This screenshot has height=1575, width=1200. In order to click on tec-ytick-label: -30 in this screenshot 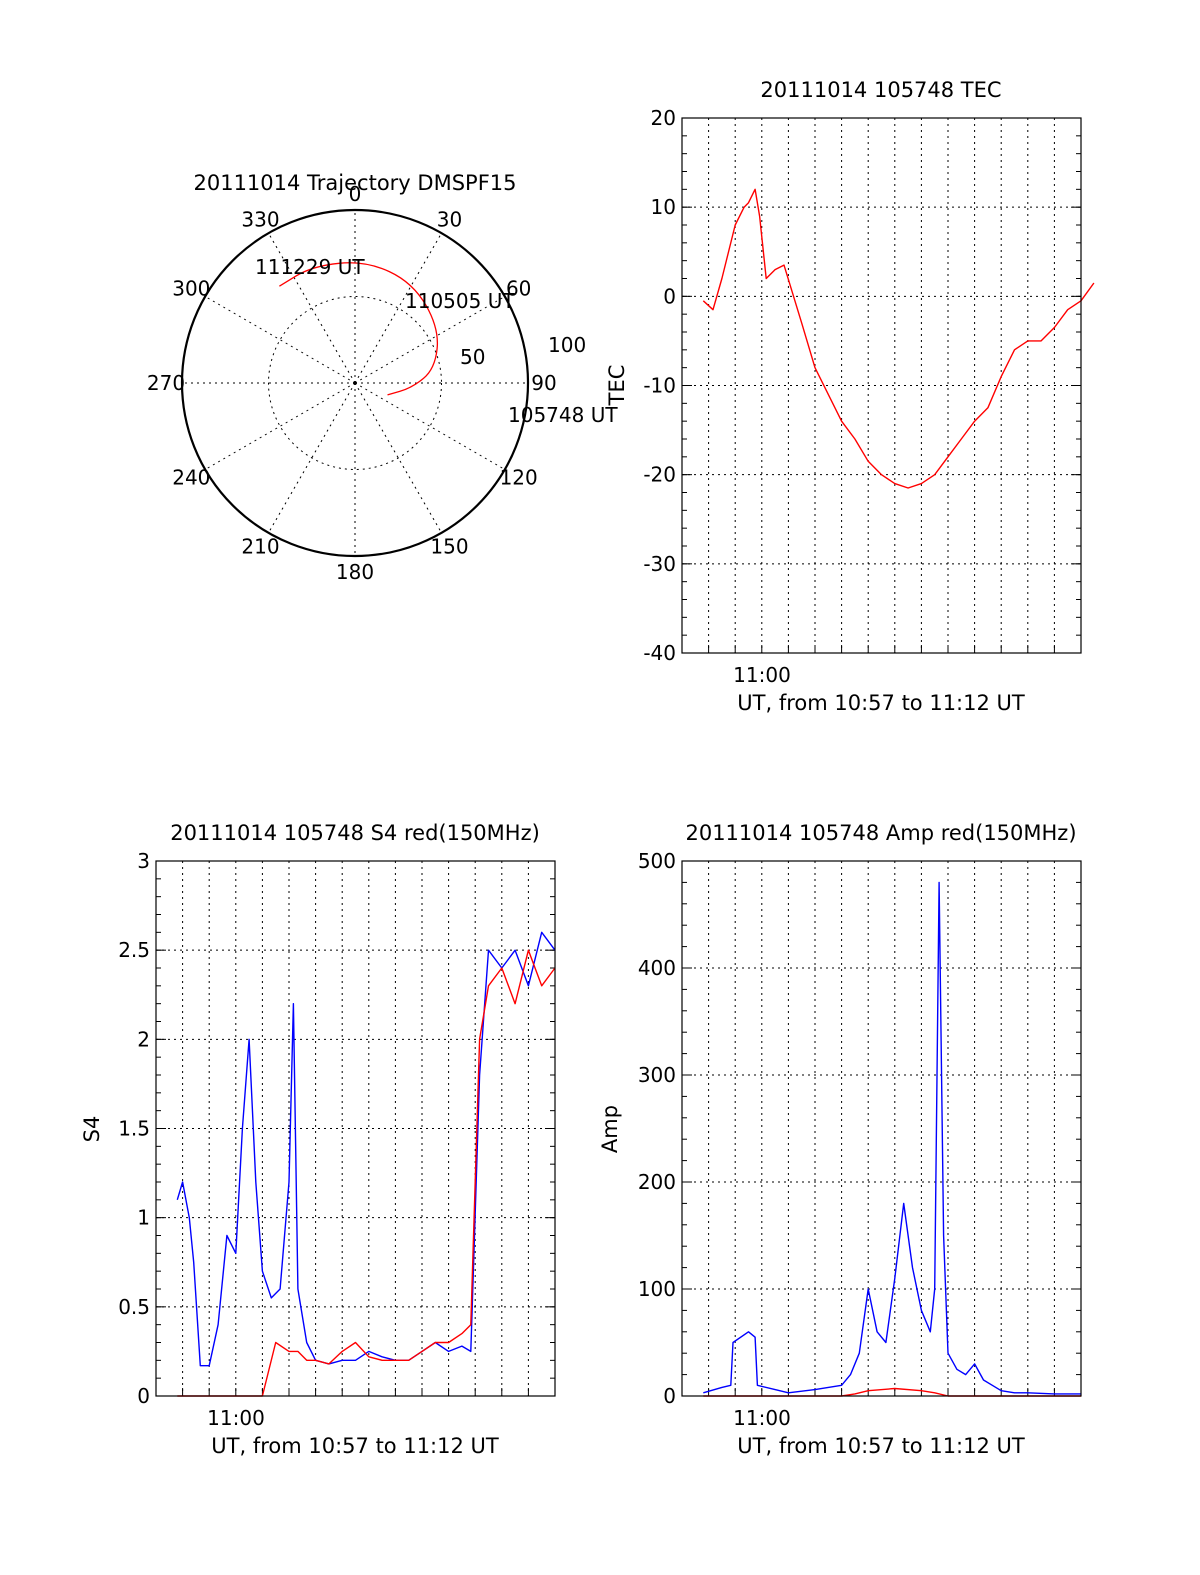, I will do `click(659, 564)`.